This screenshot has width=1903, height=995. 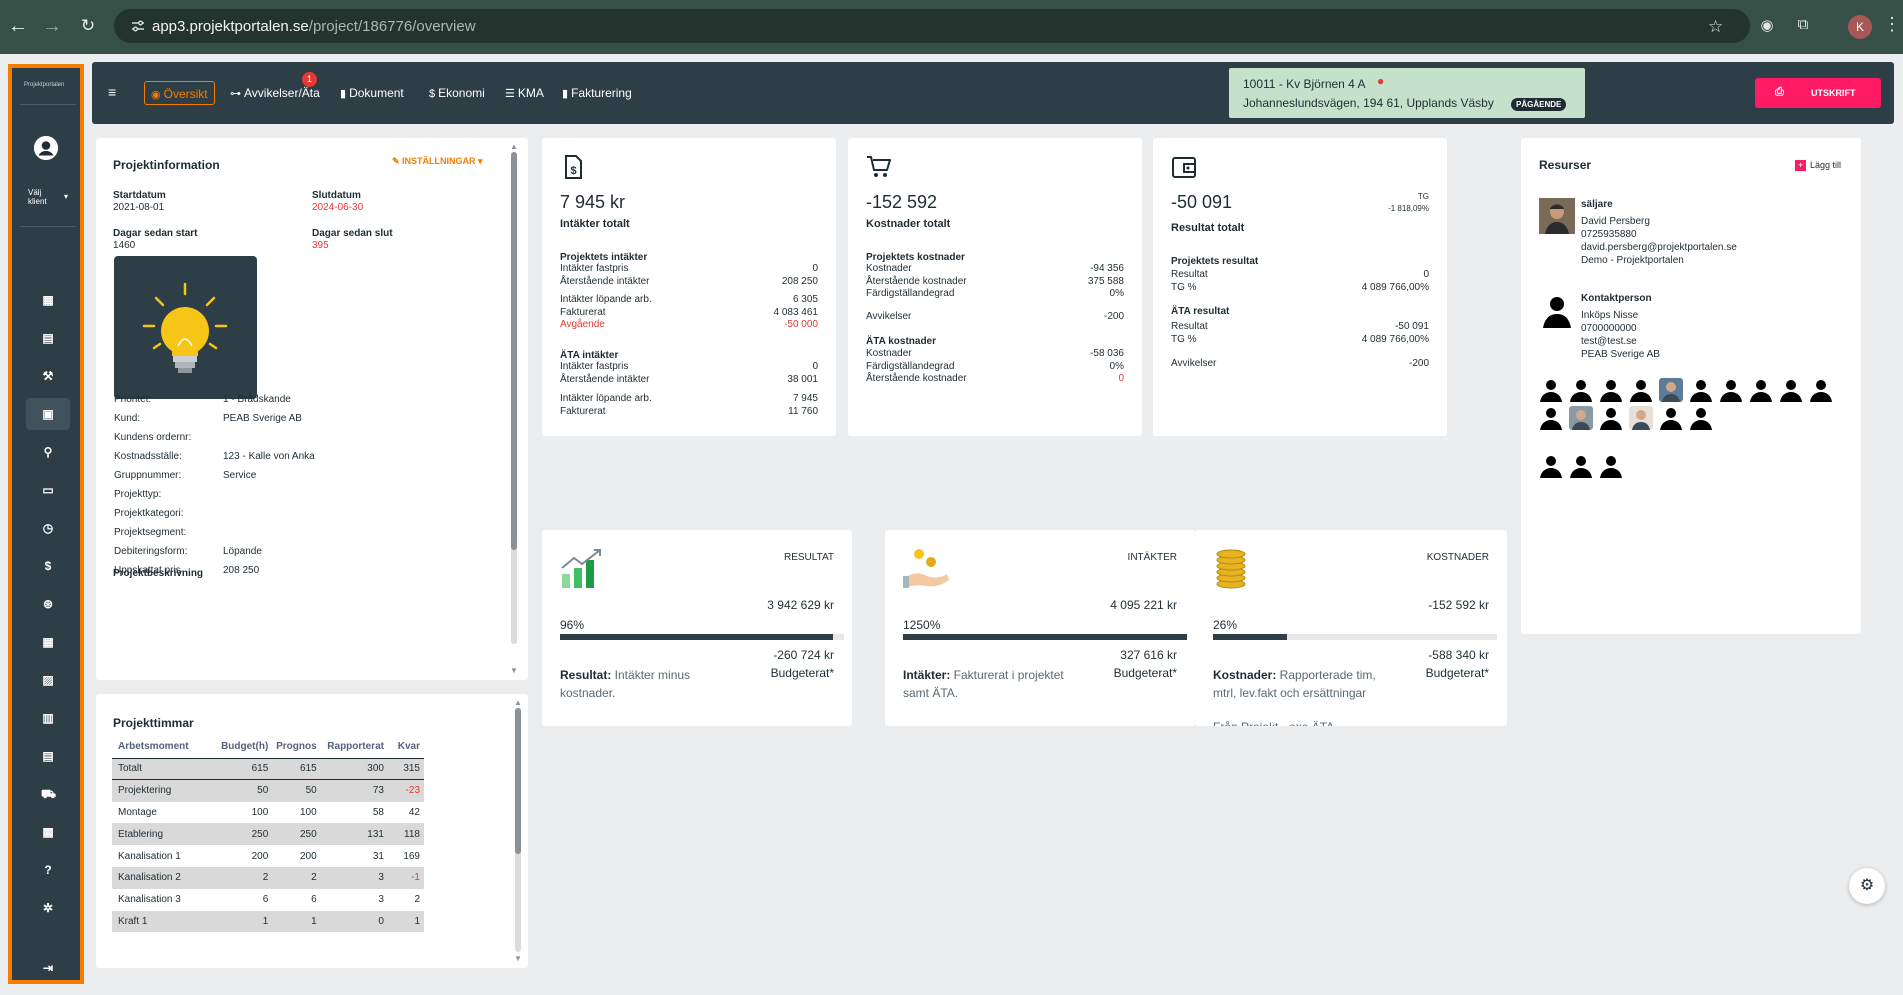 I want to click on sidebar-item-widgets: ▣, so click(x=48, y=414).